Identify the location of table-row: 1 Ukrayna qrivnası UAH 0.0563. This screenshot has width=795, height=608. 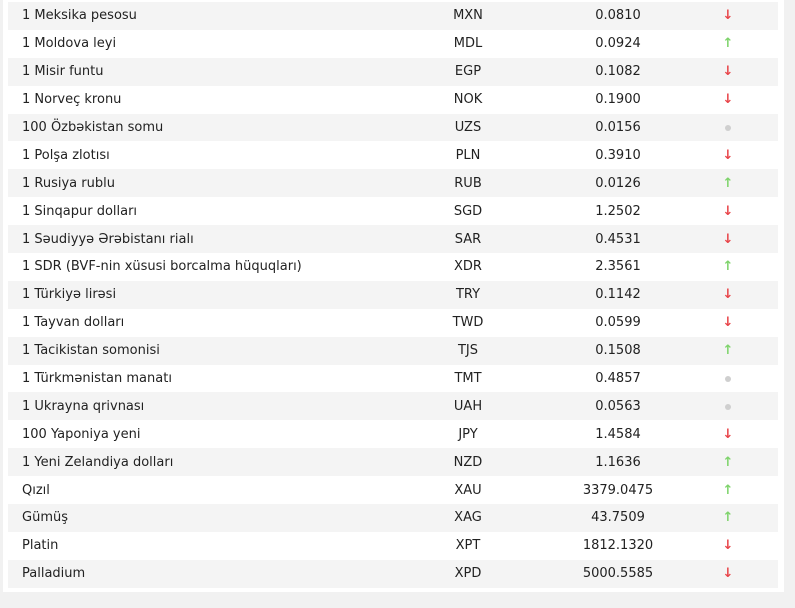
(393, 406).